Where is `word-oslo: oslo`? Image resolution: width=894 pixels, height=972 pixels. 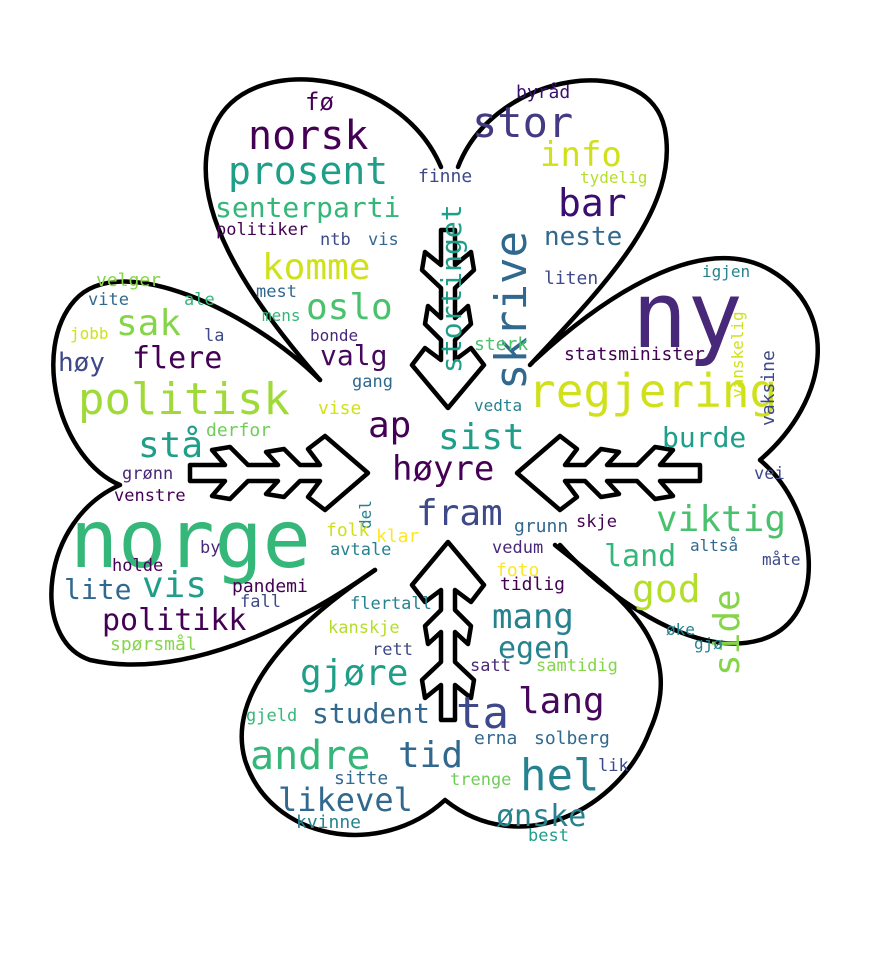
word-oslo: oslo is located at coordinates (349, 307).